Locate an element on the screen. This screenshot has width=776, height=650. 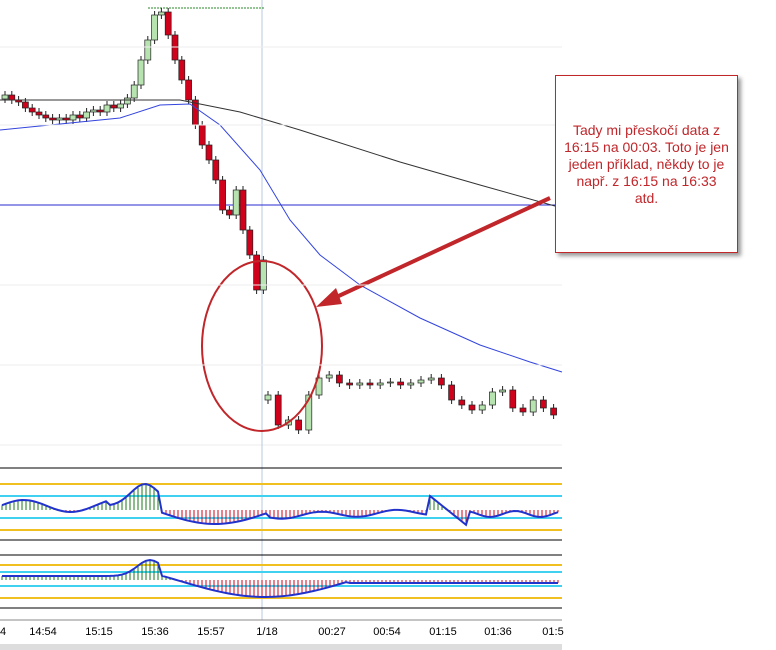
x-tick-label: 15:15 is located at coordinates (99, 632).